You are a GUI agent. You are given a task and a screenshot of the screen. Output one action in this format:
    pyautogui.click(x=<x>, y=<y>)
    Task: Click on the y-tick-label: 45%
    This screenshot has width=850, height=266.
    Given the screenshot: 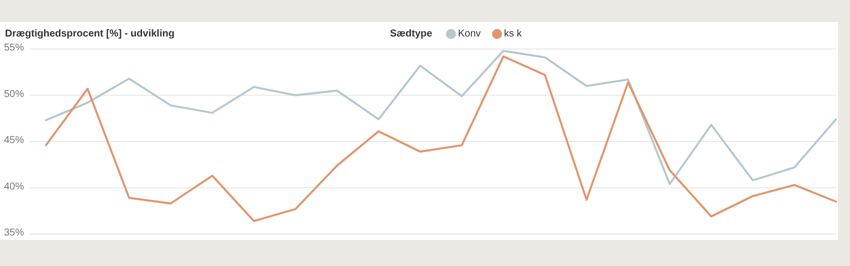 What is the action you would take?
    pyautogui.click(x=14, y=140)
    